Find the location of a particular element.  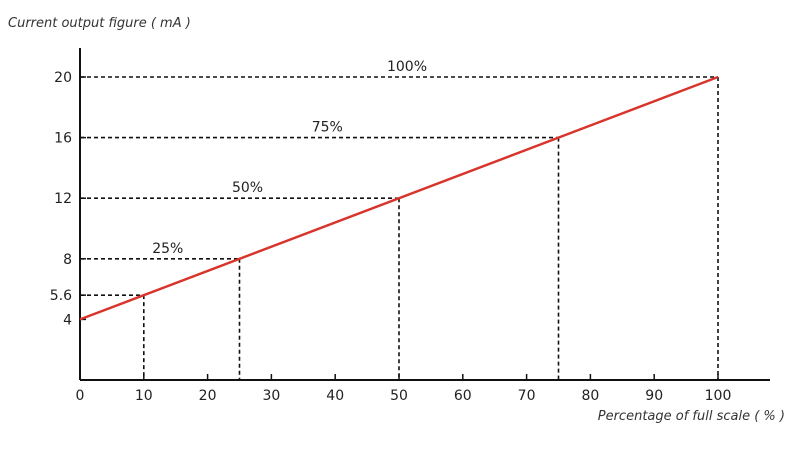

x-tick-label: 20 is located at coordinates (208, 396).